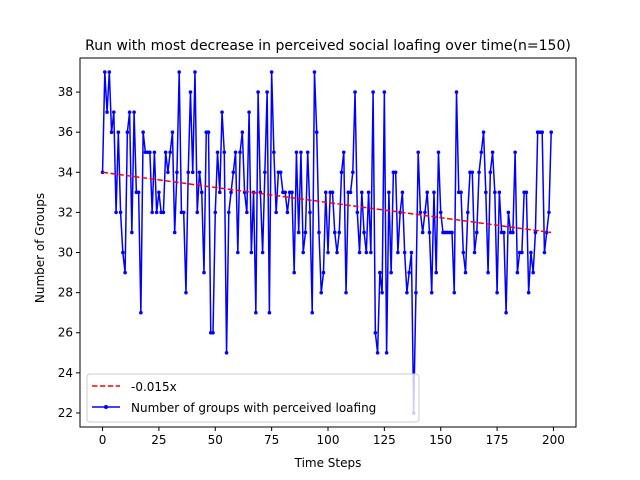 The width and height of the screenshot is (640, 480). What do you see at coordinates (271, 440) in the screenshot?
I see `x-tick-label: 75` at bounding box center [271, 440].